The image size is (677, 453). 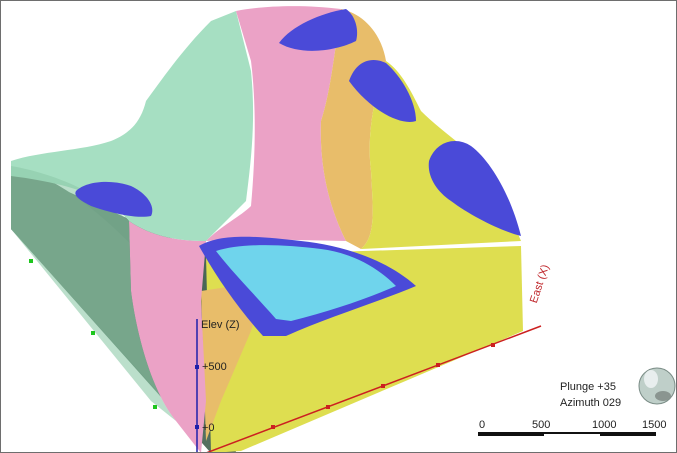 I want to click on azimuth-readout: Azimuth 029, so click(x=591, y=403).